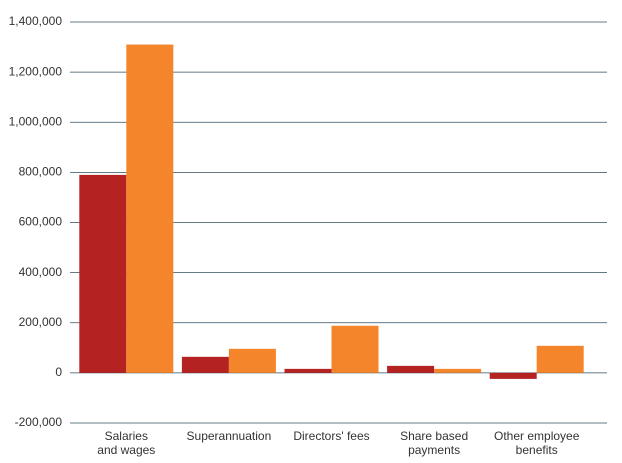 The width and height of the screenshot is (622, 463). I want to click on x-tick-label: Other employee benefits, so click(537, 443).